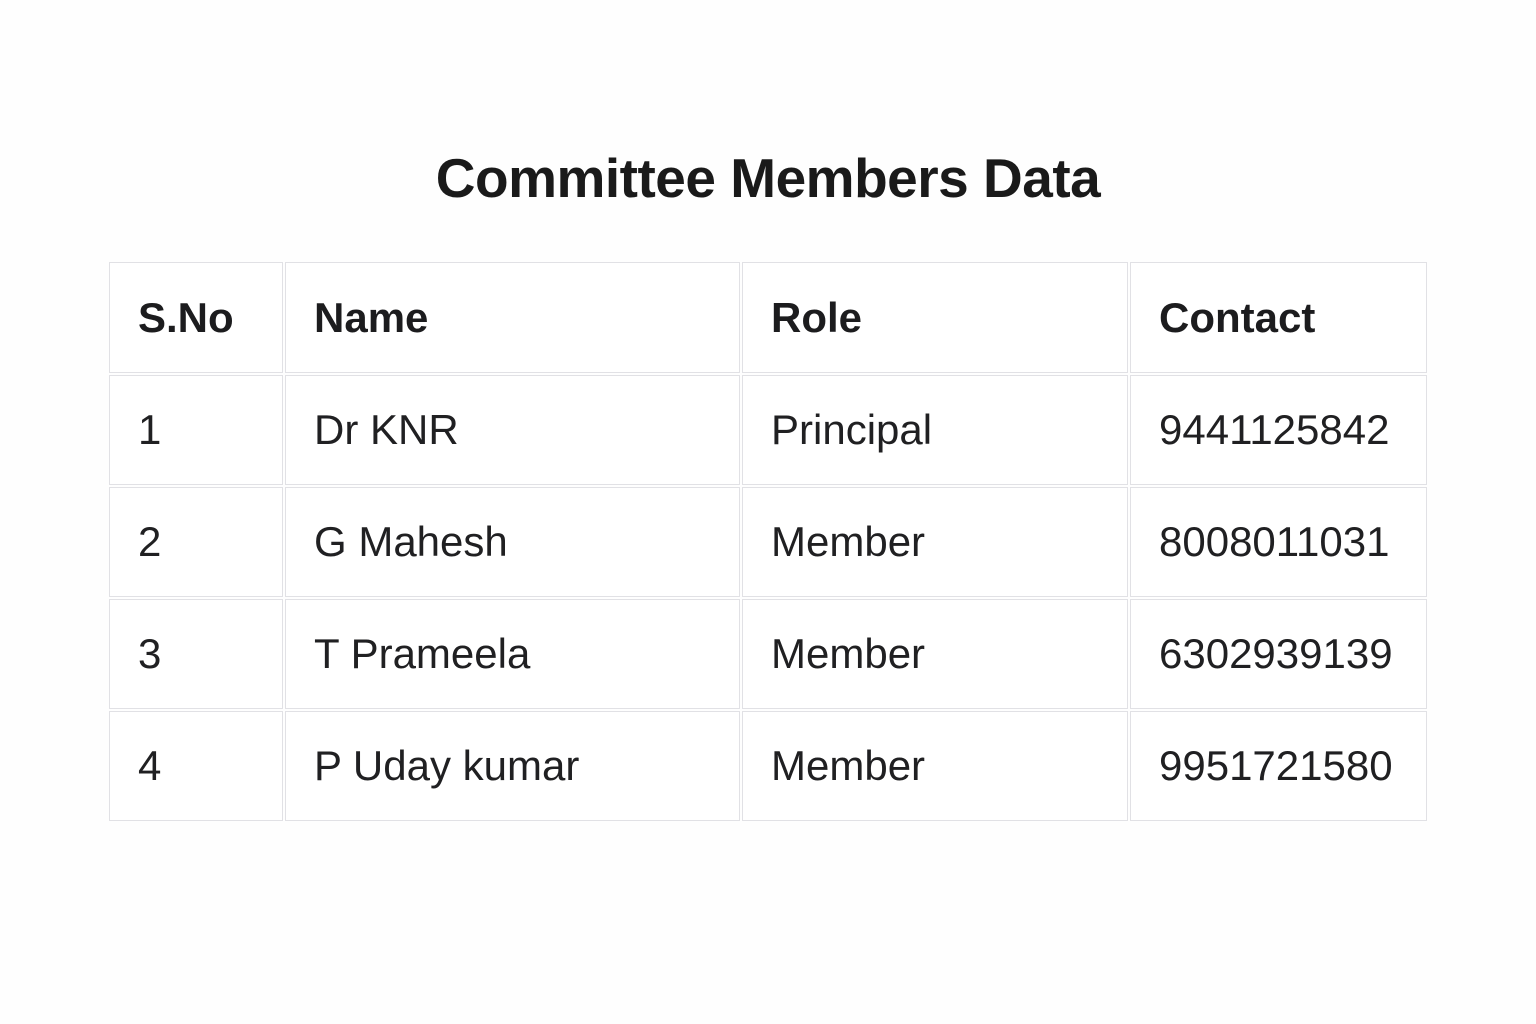 Image resolution: width=1536 pixels, height=1024 pixels. Describe the element at coordinates (1278, 542) in the screenshot. I see `cell-contact: 8008011031` at that location.